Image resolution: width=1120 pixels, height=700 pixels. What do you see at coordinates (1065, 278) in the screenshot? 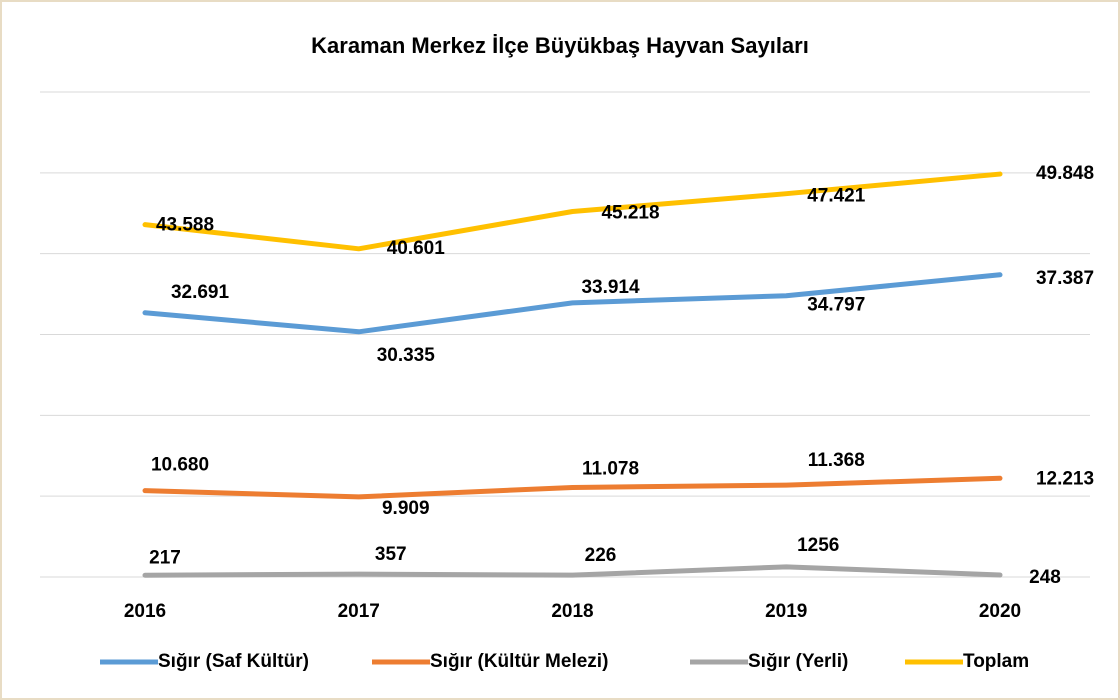
I see `data-label: 37.387` at bounding box center [1065, 278].